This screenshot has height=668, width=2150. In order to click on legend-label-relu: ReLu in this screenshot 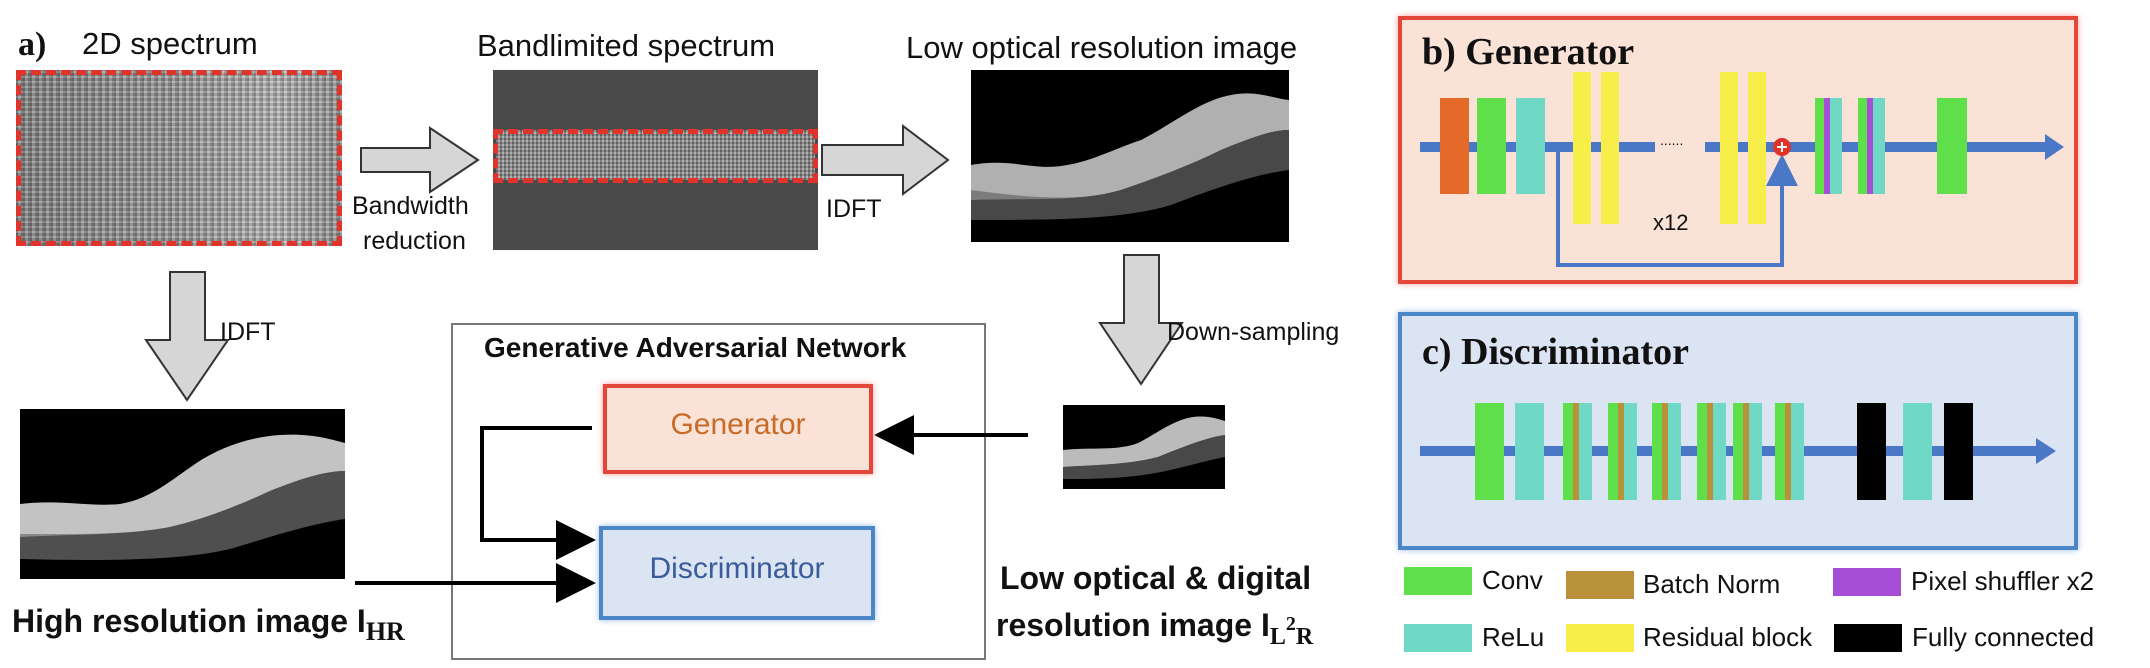, I will do `click(1513, 637)`.